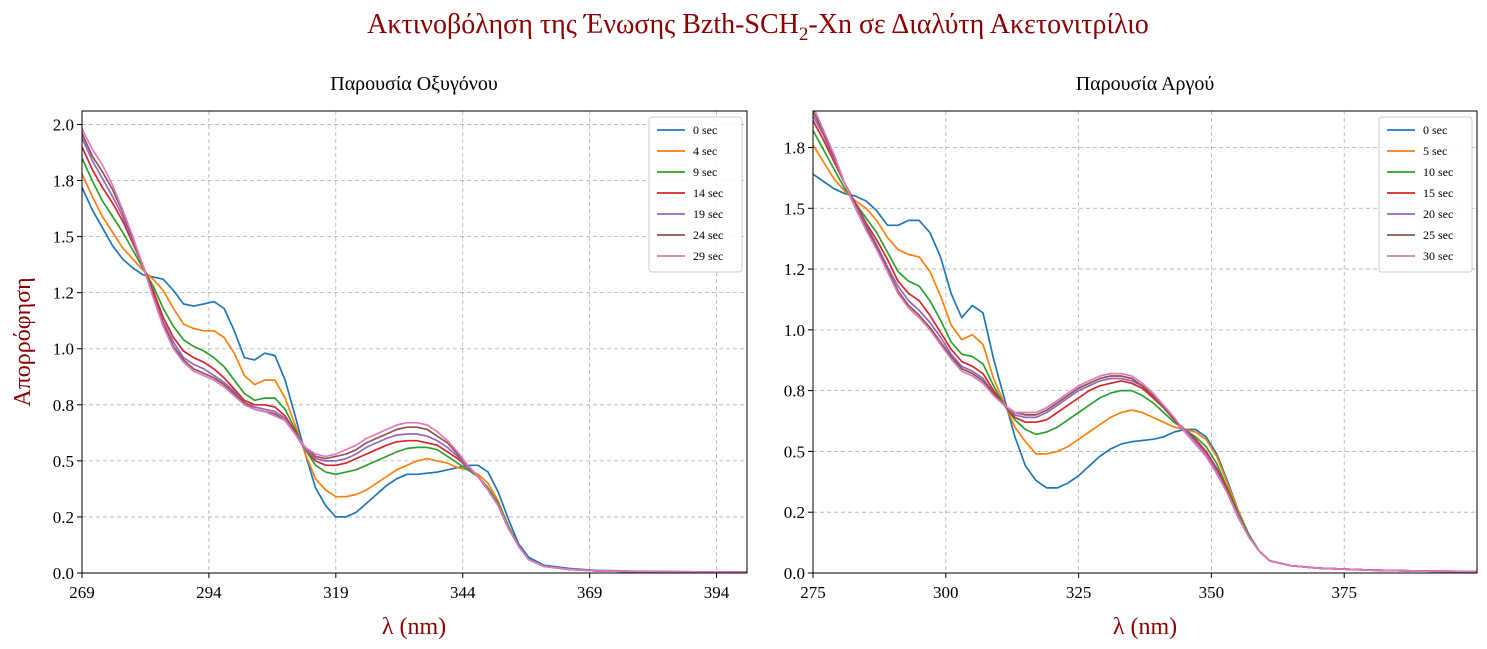 The height and width of the screenshot is (649, 1487). I want to click on figure-title-subscript: 2, so click(804, 34).